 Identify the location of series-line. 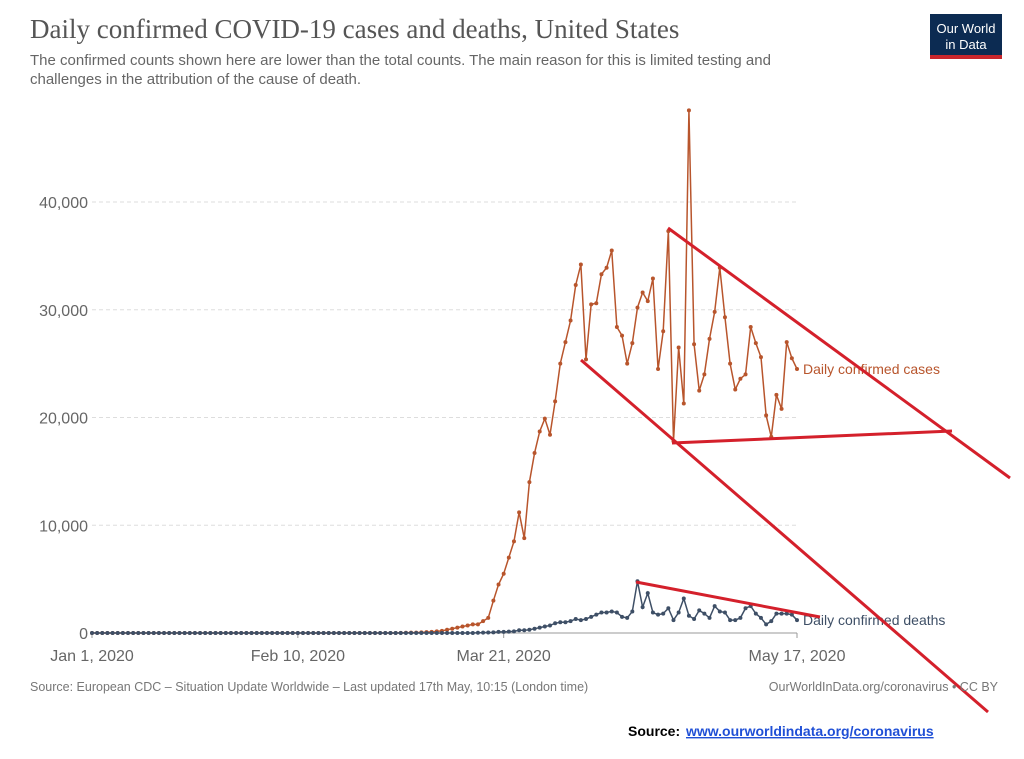
(445, 607).